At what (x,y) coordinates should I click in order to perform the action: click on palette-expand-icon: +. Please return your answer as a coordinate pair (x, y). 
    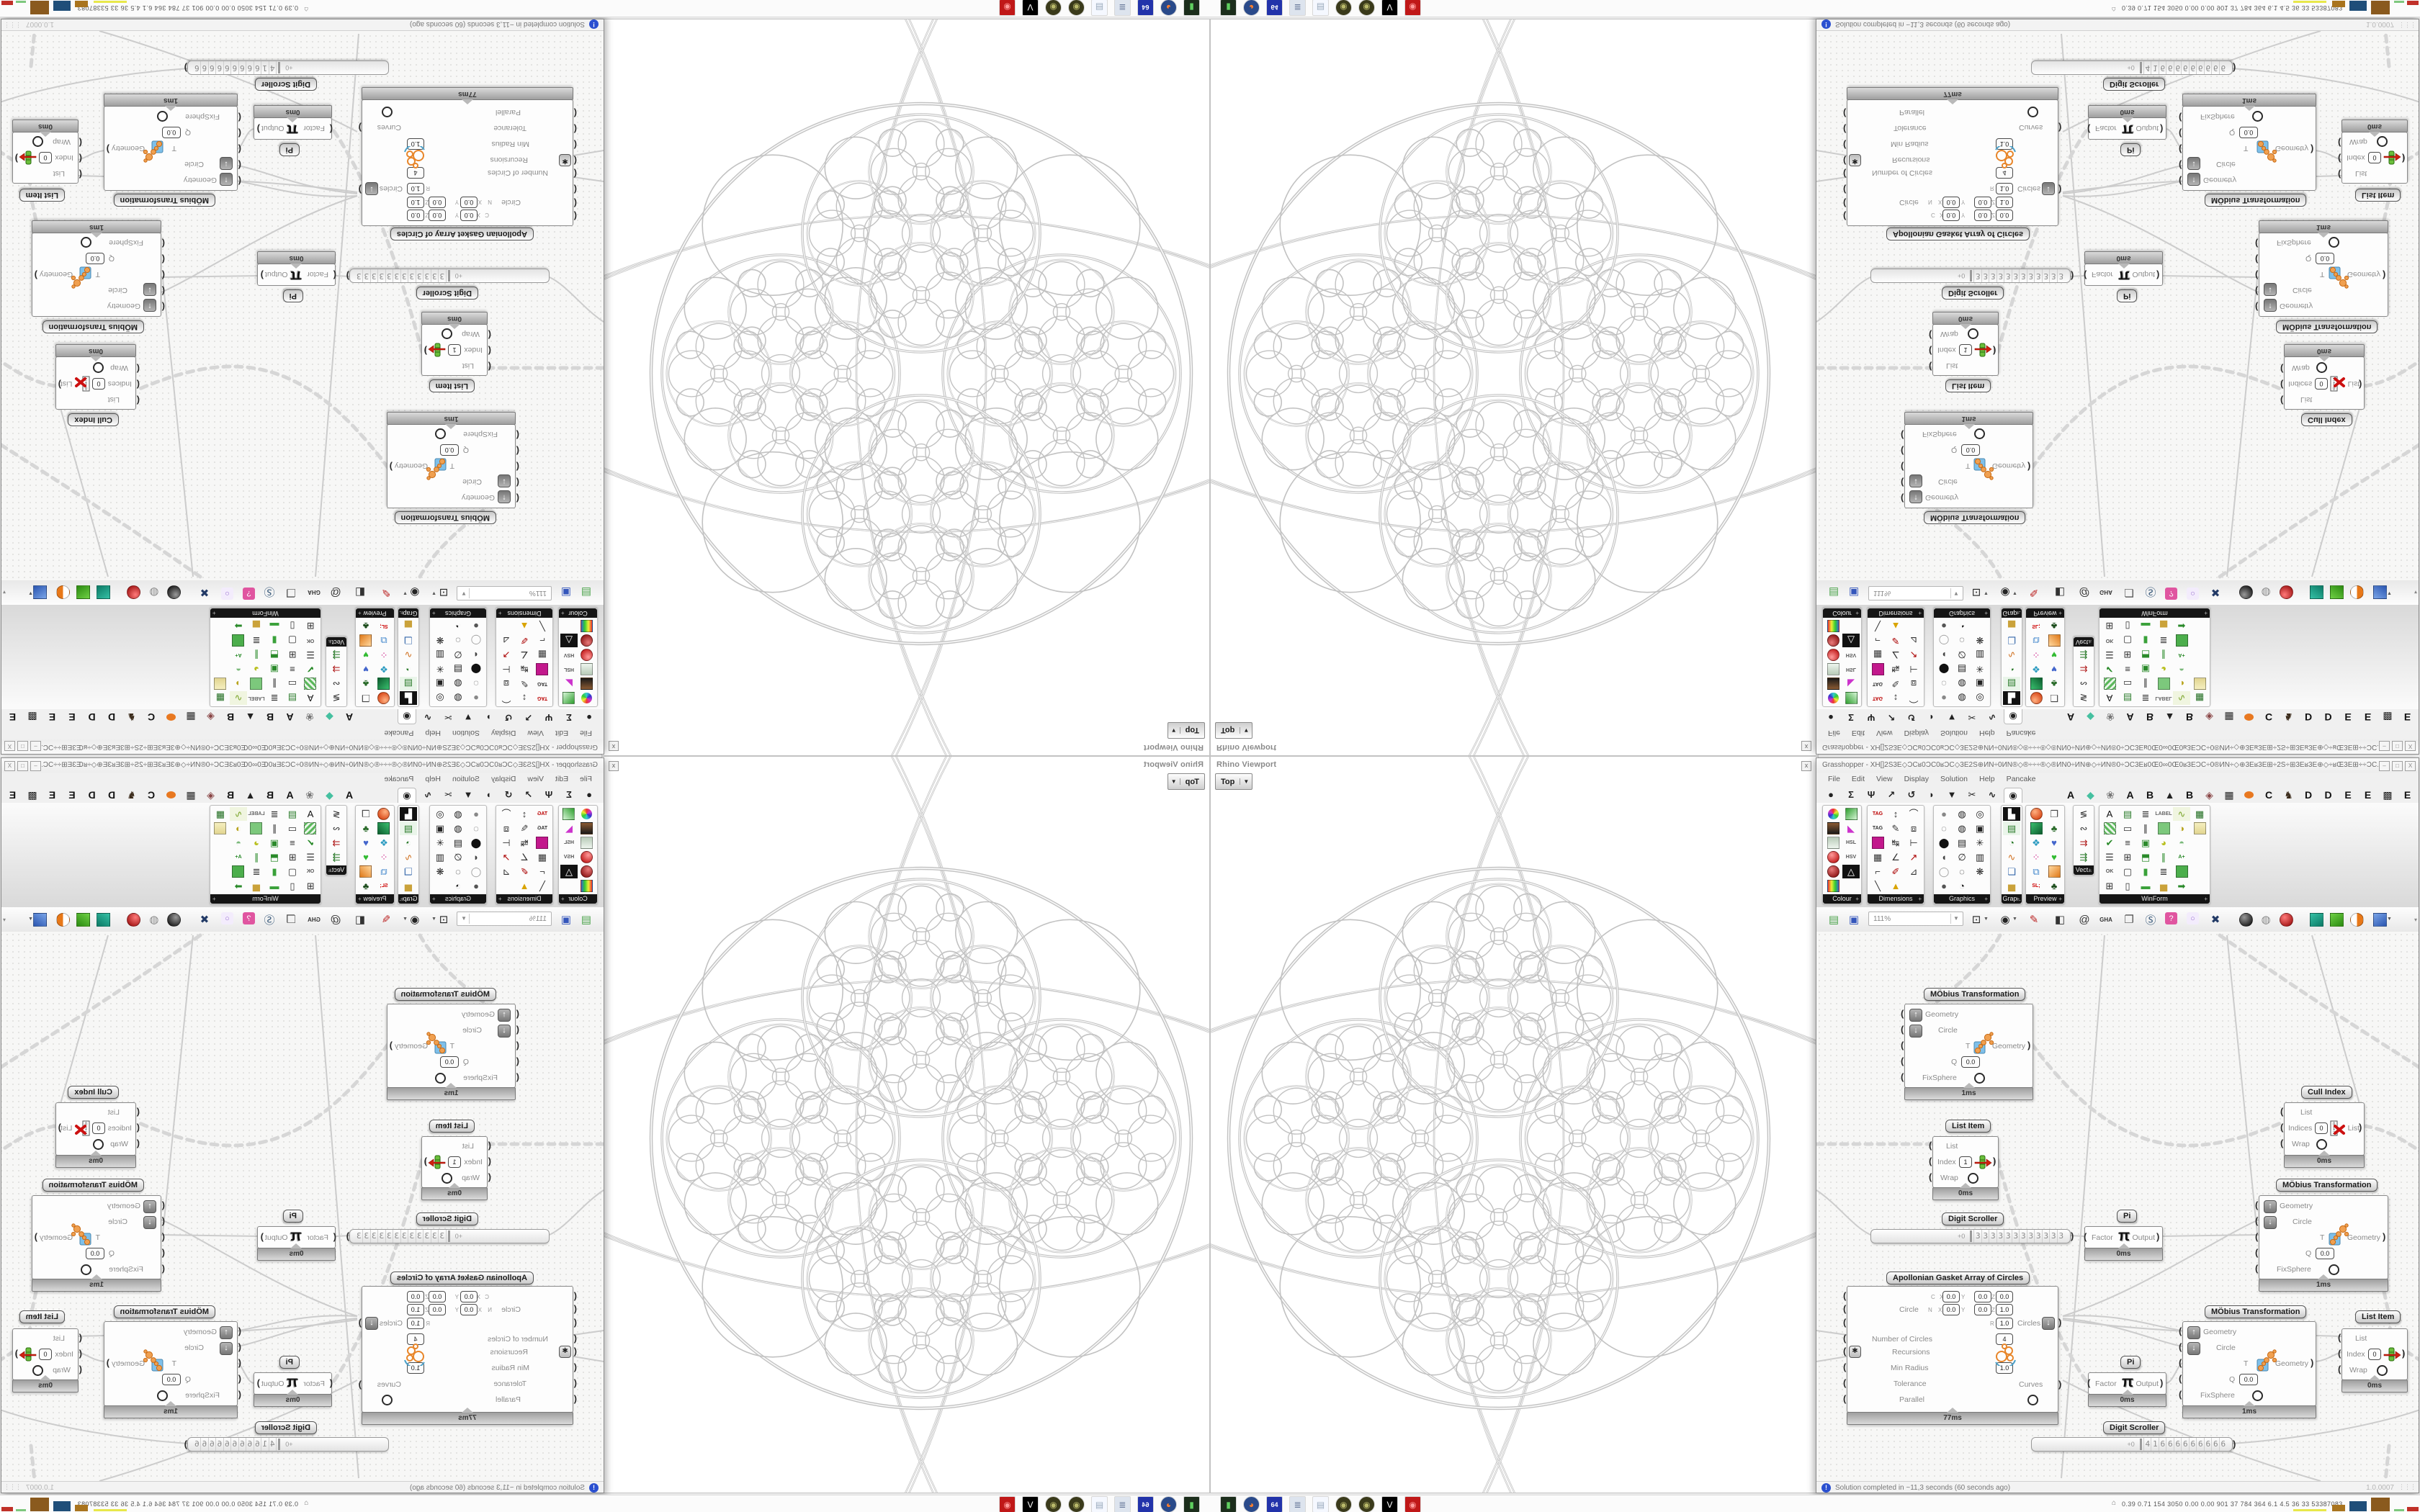
    Looking at the image, I should click on (2090, 870).